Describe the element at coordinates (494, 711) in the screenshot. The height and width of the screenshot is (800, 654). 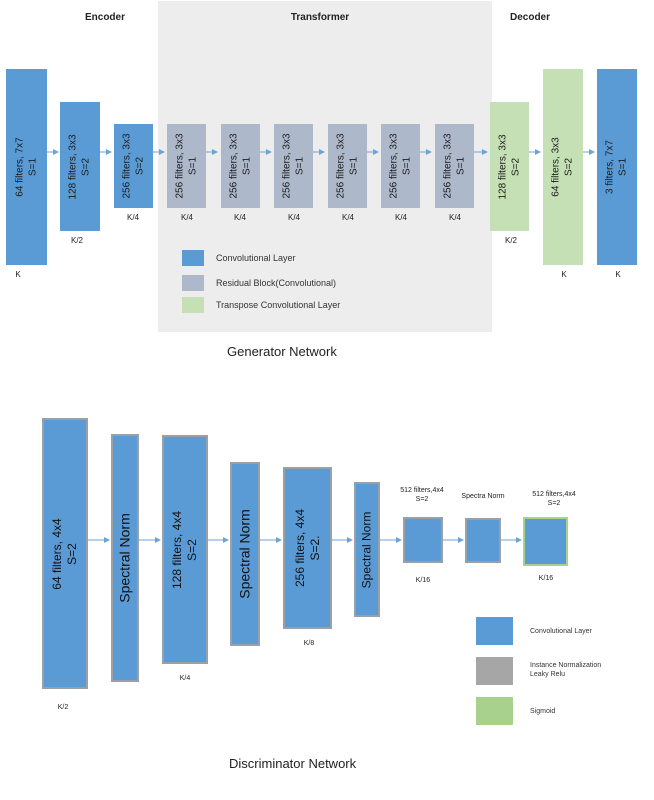
I see `disc-legend-swatch-sigmoid` at that location.